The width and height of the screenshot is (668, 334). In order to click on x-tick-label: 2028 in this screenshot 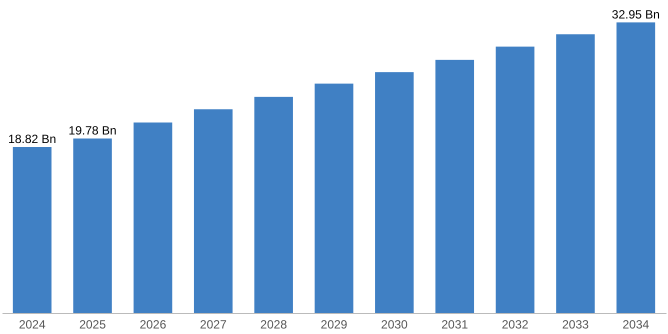, I will do `click(274, 325)`.